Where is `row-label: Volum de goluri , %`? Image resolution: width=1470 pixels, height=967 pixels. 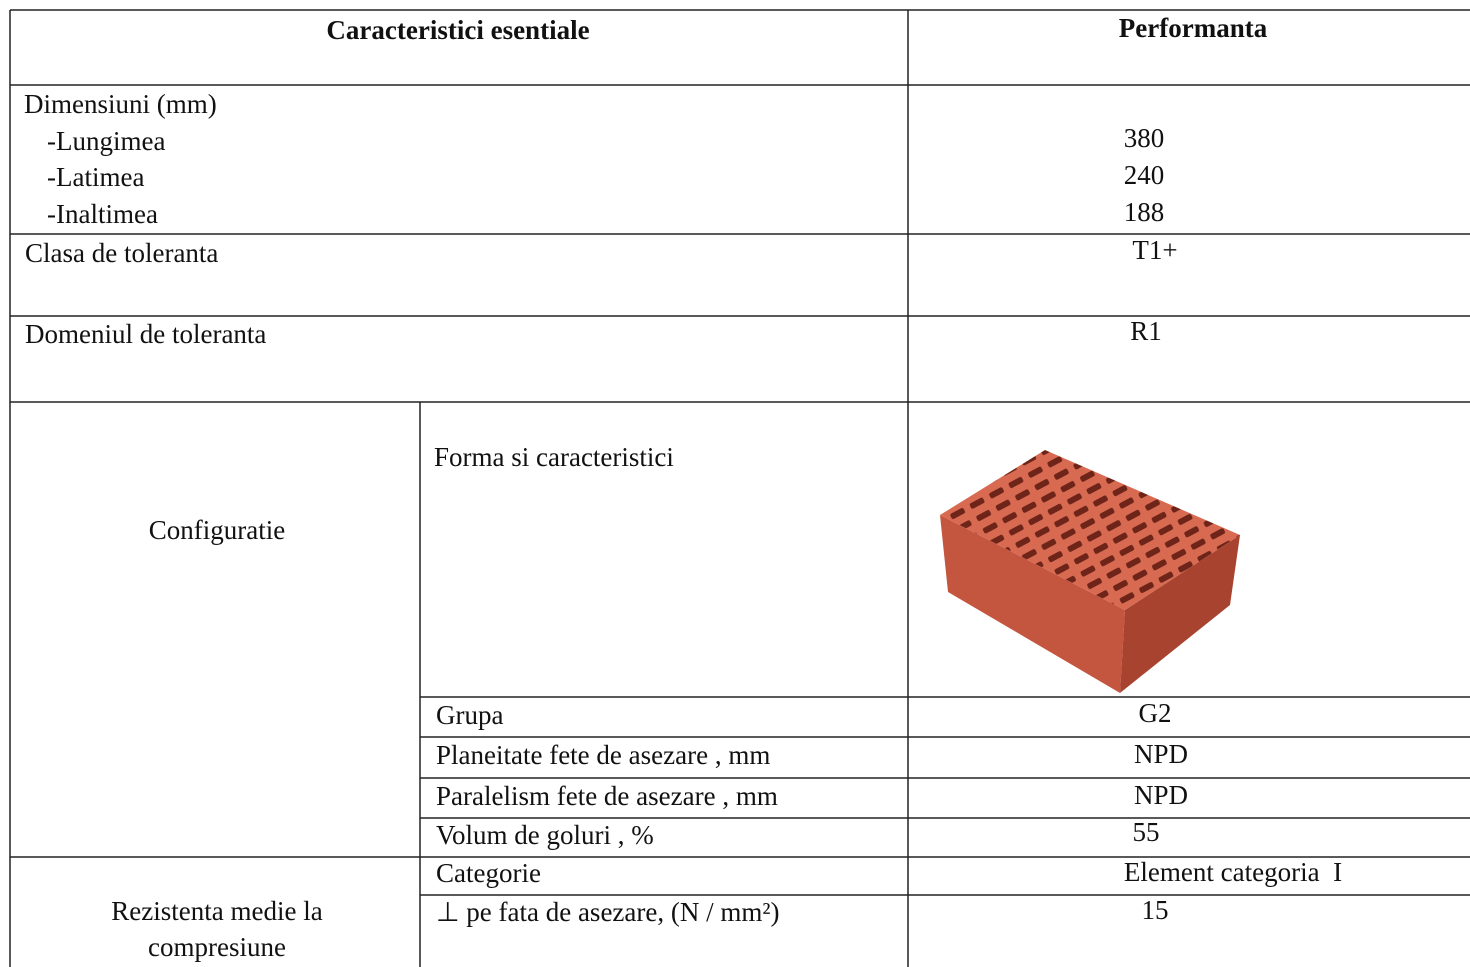 row-label: Volum de goluri , % is located at coordinates (545, 835).